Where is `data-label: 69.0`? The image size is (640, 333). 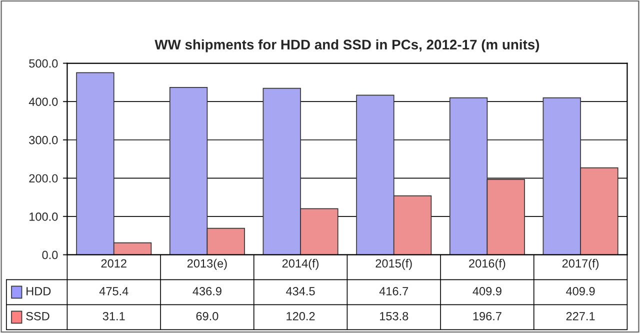
data-label: 69.0 is located at coordinates (207, 316).